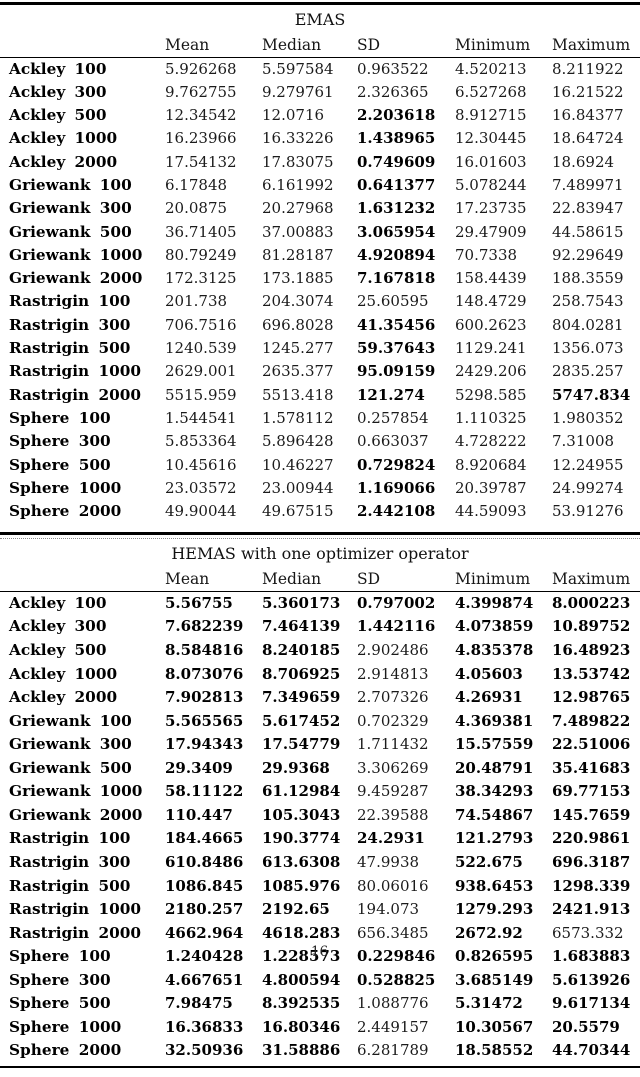 This screenshot has width=640, height=1077. What do you see at coordinates (301, 838) in the screenshot?
I see `cell-median: 190.3774` at bounding box center [301, 838].